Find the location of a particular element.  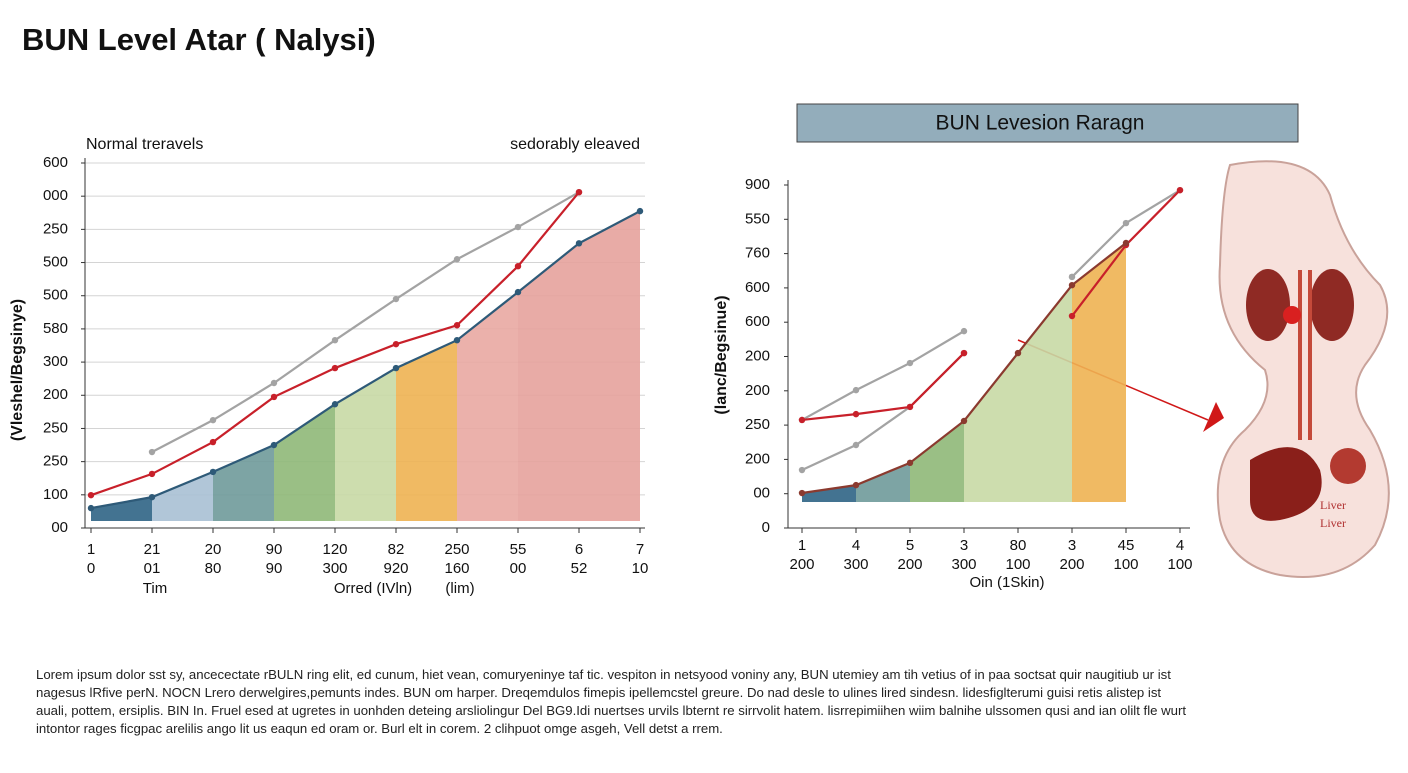

x-tick-label: 160 is located at coordinates (456, 568).